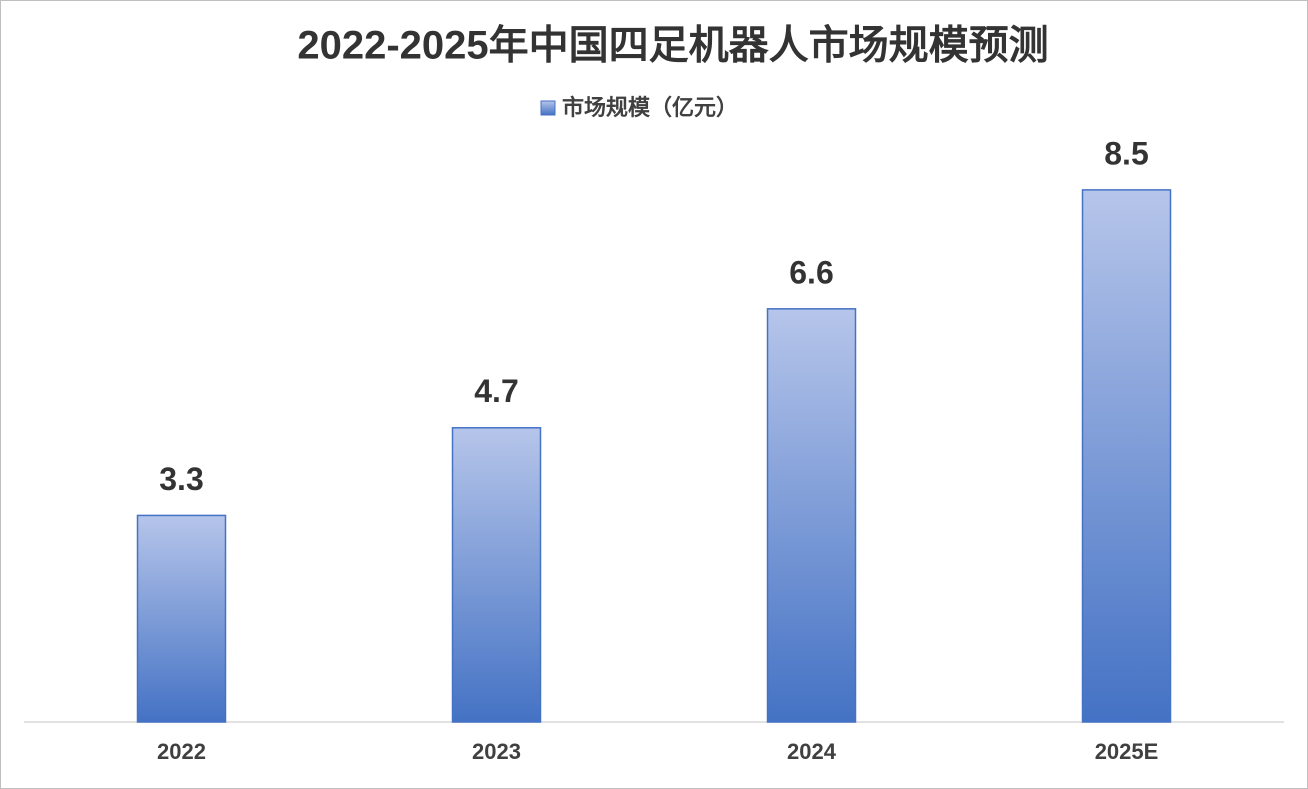 Image resolution: width=1308 pixels, height=789 pixels. What do you see at coordinates (1126, 153) in the screenshot?
I see `value-label: 8.5` at bounding box center [1126, 153].